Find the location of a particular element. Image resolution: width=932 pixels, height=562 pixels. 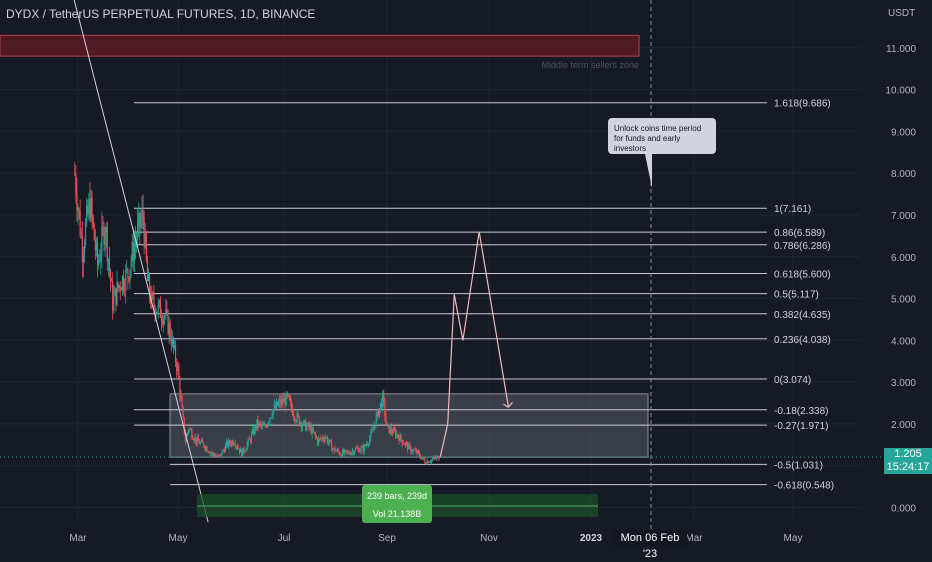

fib-level-label: 0.786(6.286) is located at coordinates (802, 246).